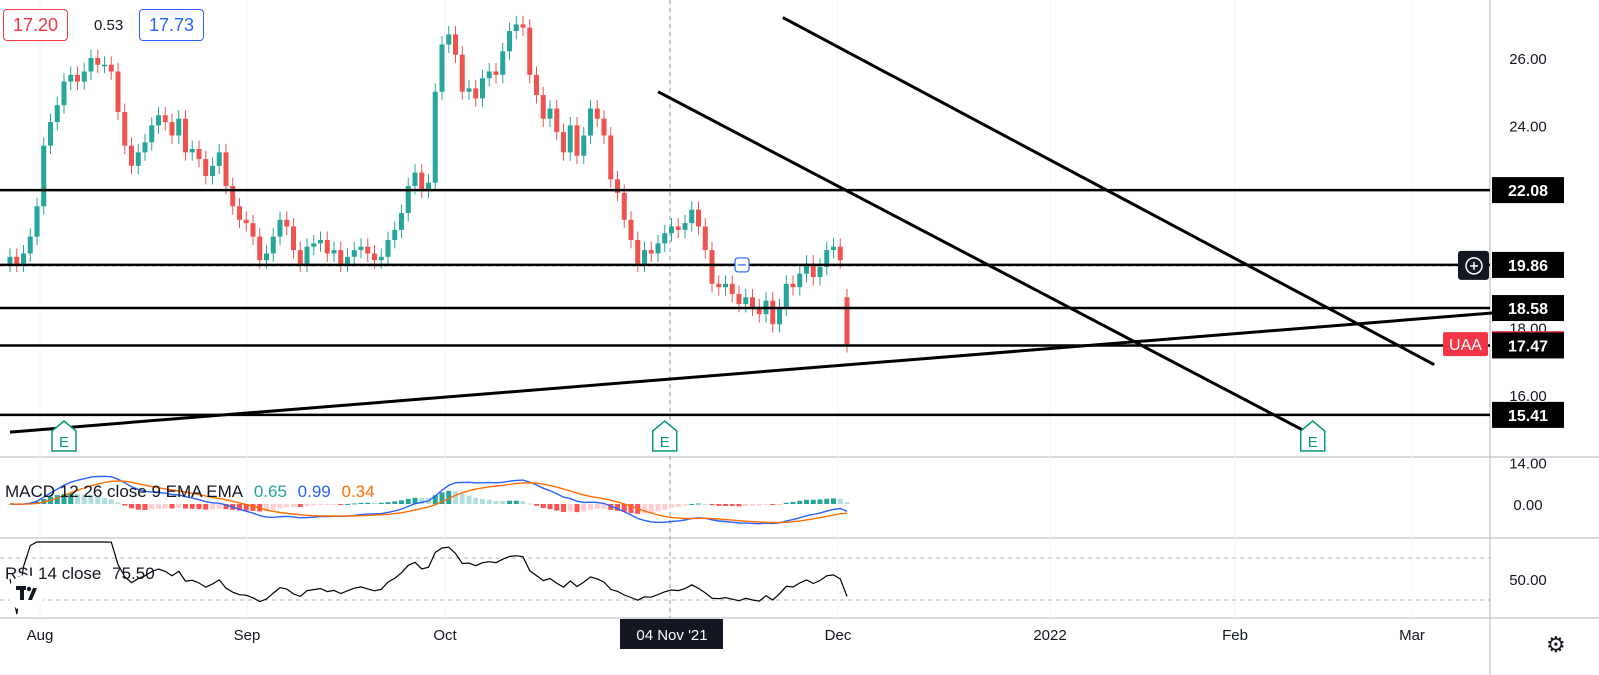 The height and width of the screenshot is (675, 1599). I want to click on macd-hist-value: 0.65, so click(270, 491).